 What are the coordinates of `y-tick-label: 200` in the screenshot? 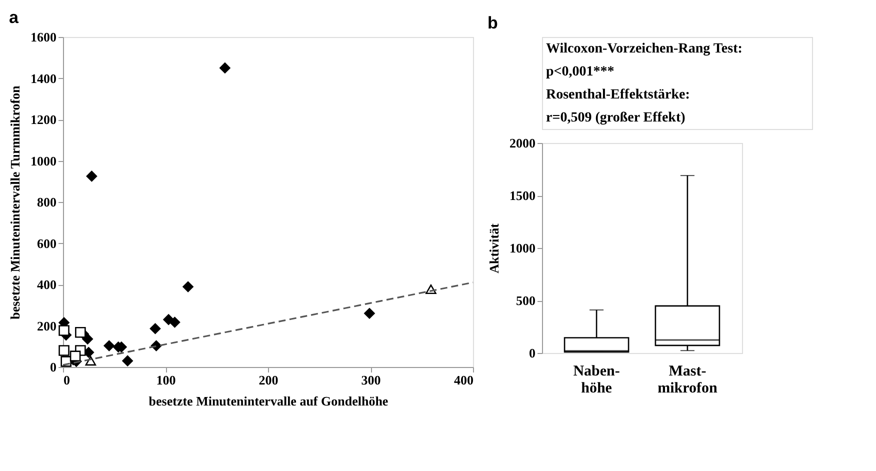 It's located at (46, 326).